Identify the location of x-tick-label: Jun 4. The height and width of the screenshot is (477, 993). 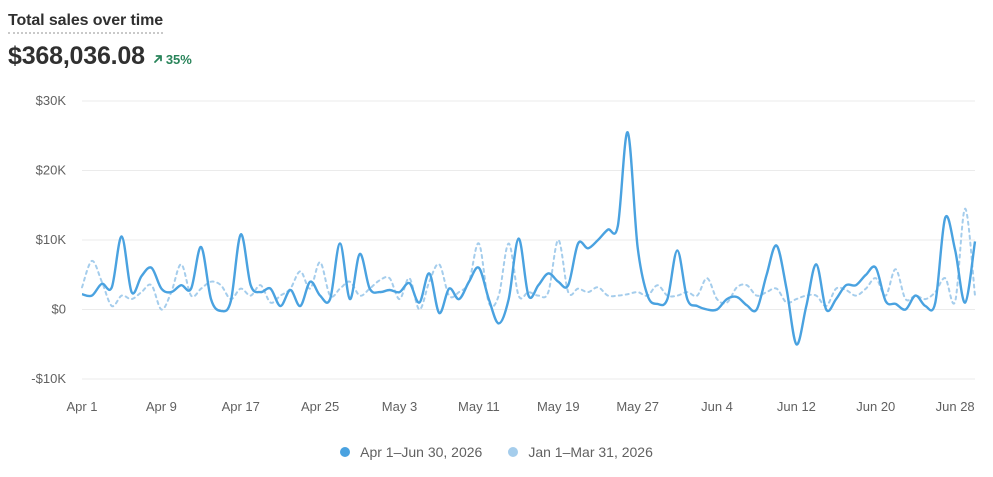
(717, 406).